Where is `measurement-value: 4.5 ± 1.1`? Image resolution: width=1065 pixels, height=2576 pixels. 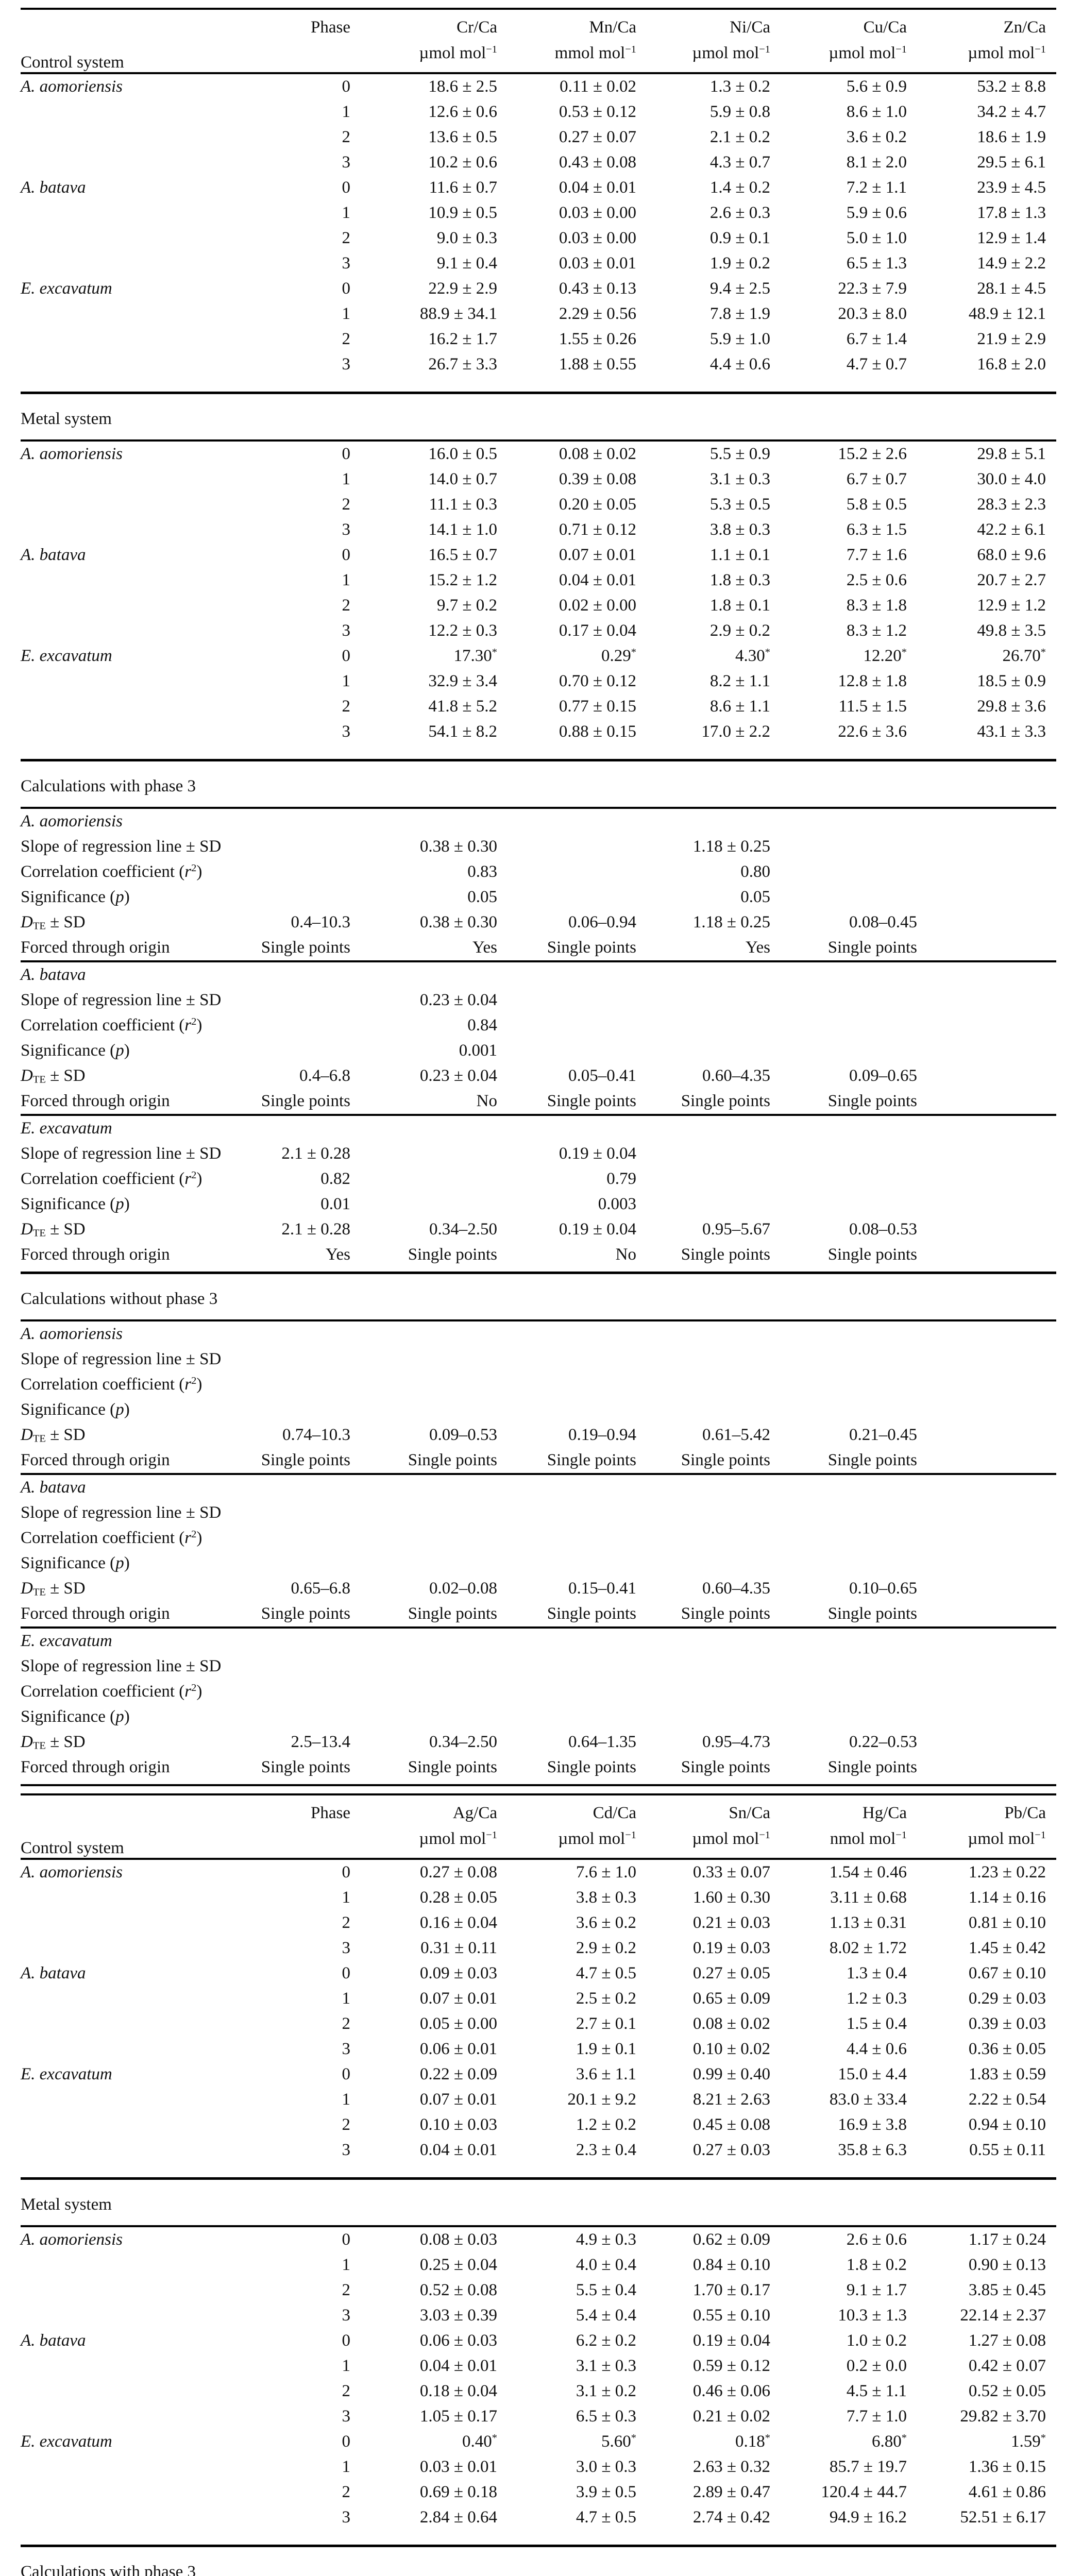
measurement-value: 4.5 ± 1.1 is located at coordinates (876, 2391).